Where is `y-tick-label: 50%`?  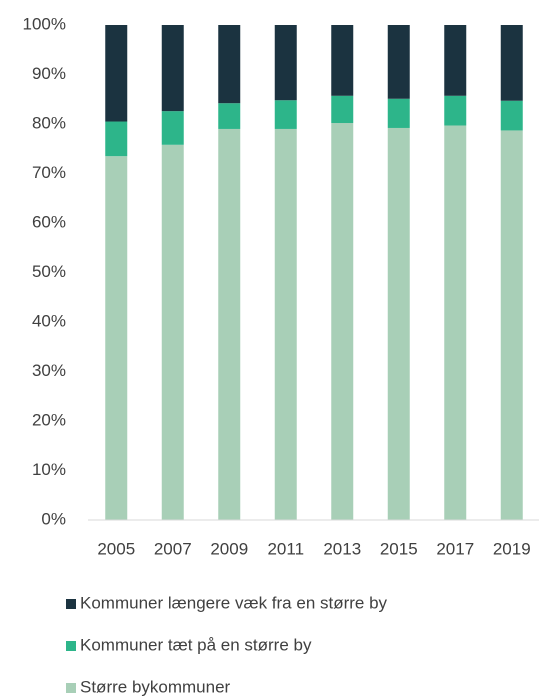
y-tick-label: 50% is located at coordinates (49, 271).